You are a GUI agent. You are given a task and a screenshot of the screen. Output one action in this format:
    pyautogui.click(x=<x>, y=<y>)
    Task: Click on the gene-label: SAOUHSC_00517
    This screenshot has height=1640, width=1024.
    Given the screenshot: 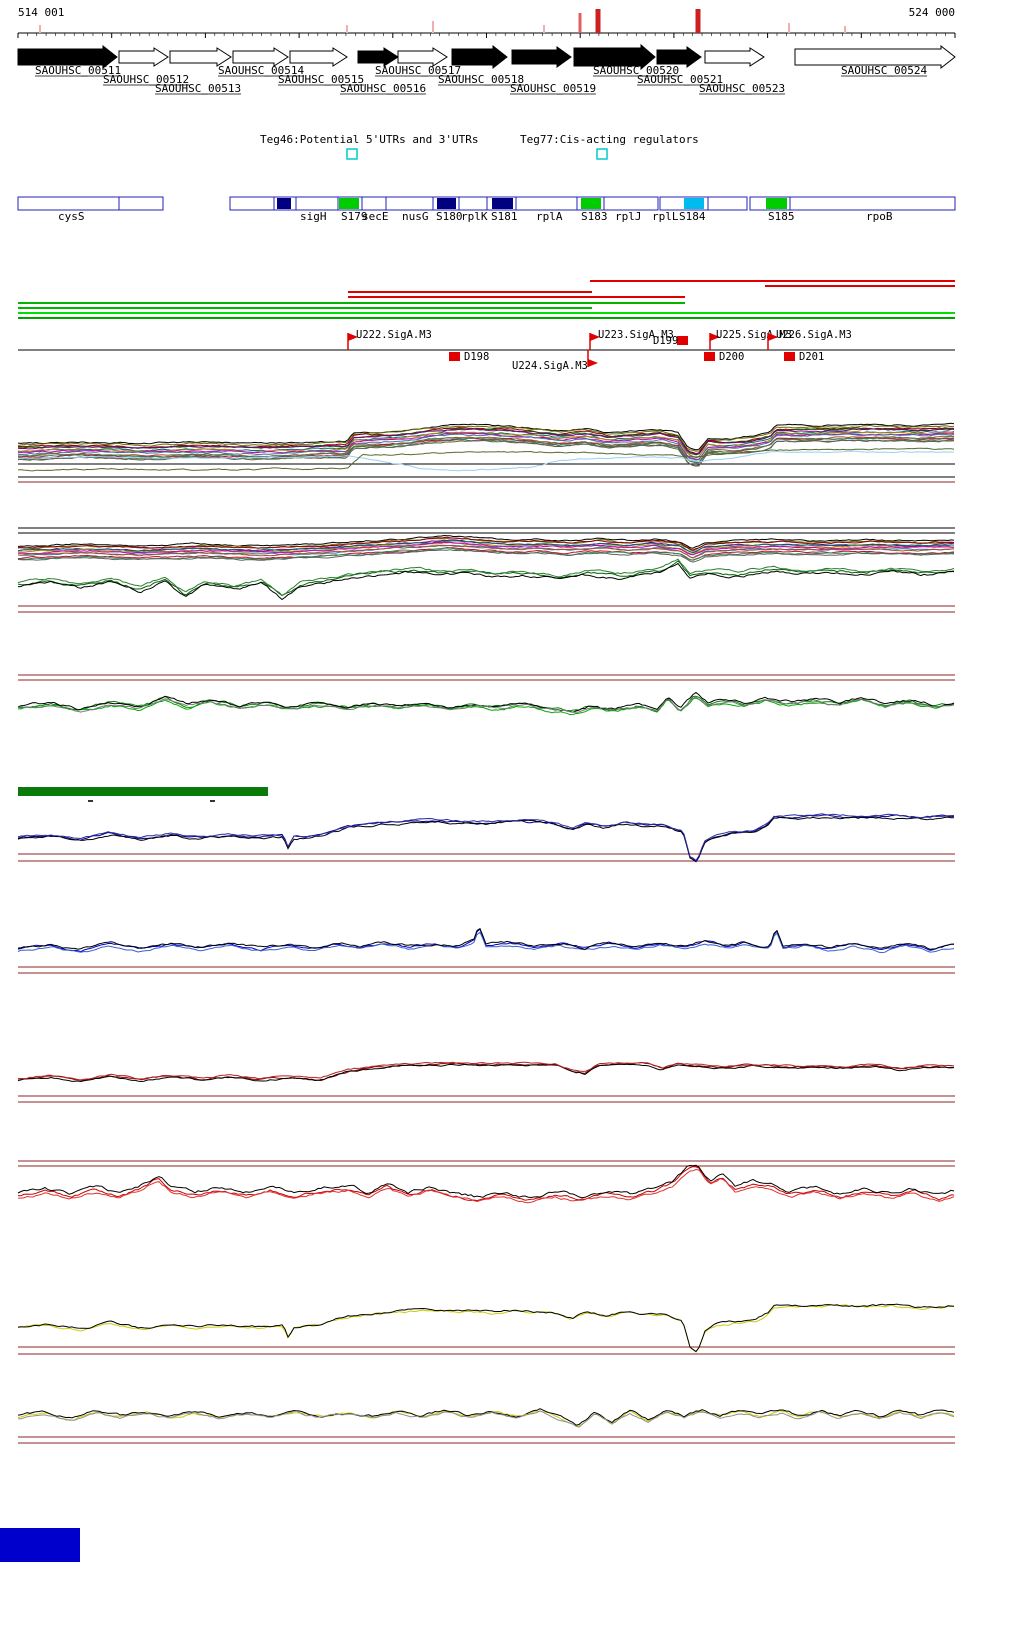 What is the action you would take?
    pyautogui.click(x=418, y=70)
    